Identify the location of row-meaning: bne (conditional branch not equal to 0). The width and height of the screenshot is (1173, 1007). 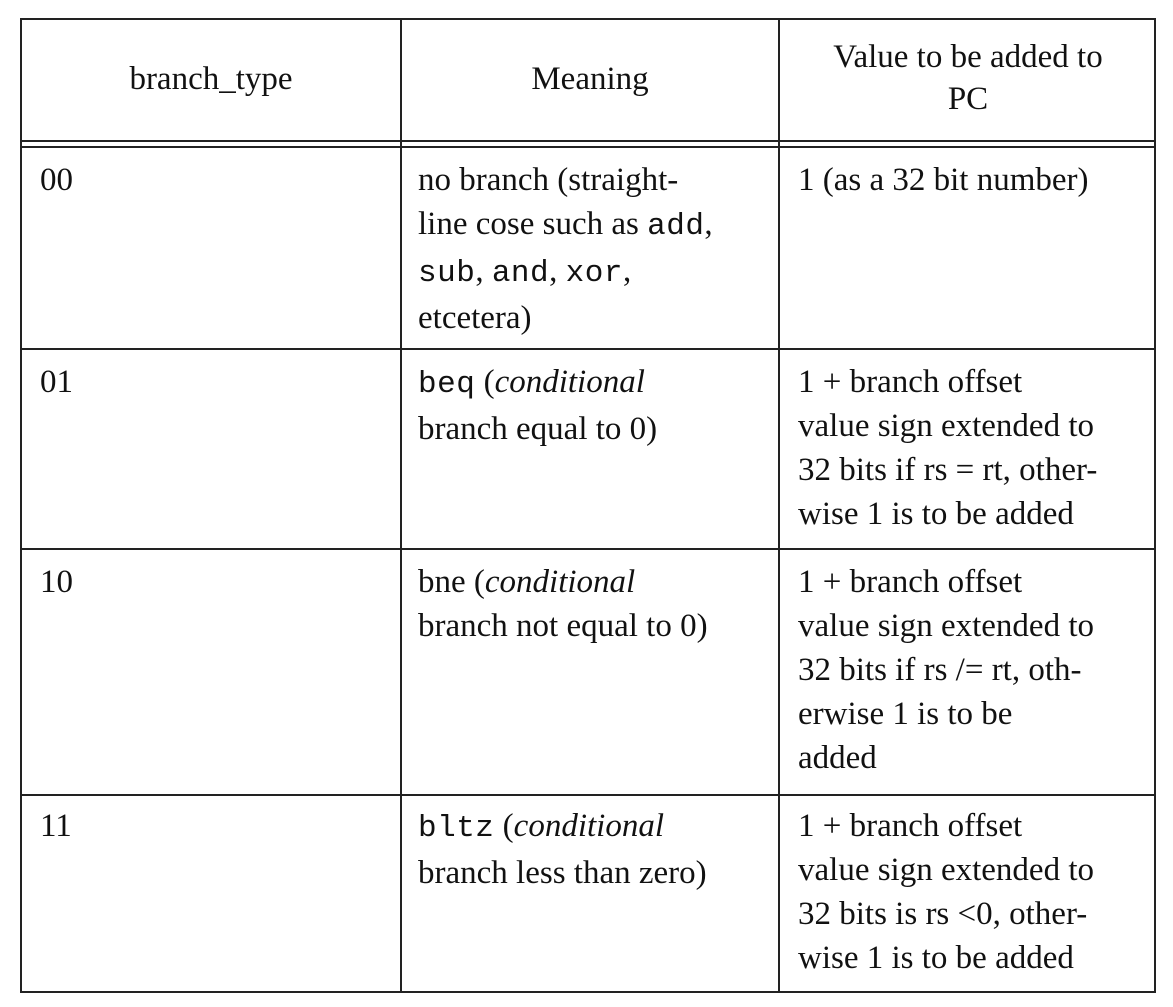
(563, 604).